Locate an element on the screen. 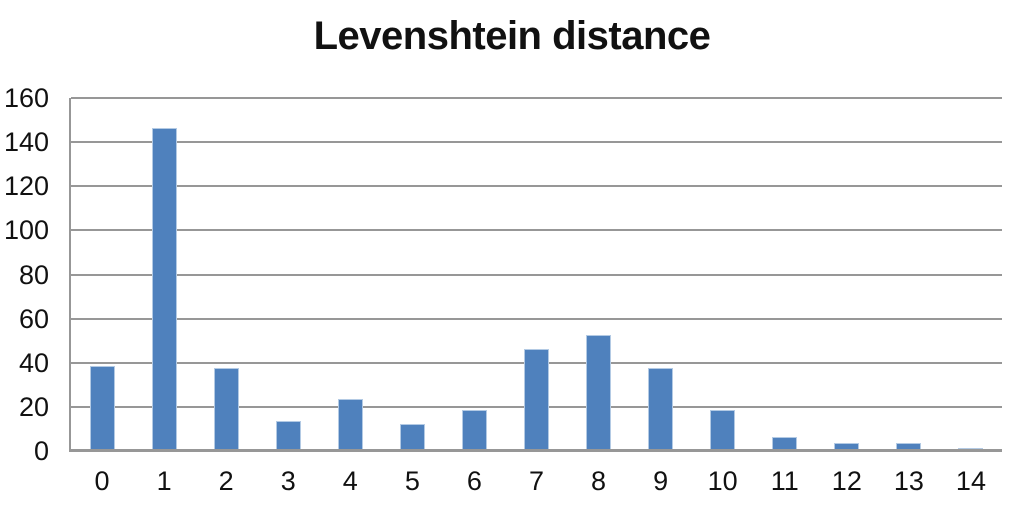 This screenshot has height=507, width=1024. x-axis-line is located at coordinates (536, 450).